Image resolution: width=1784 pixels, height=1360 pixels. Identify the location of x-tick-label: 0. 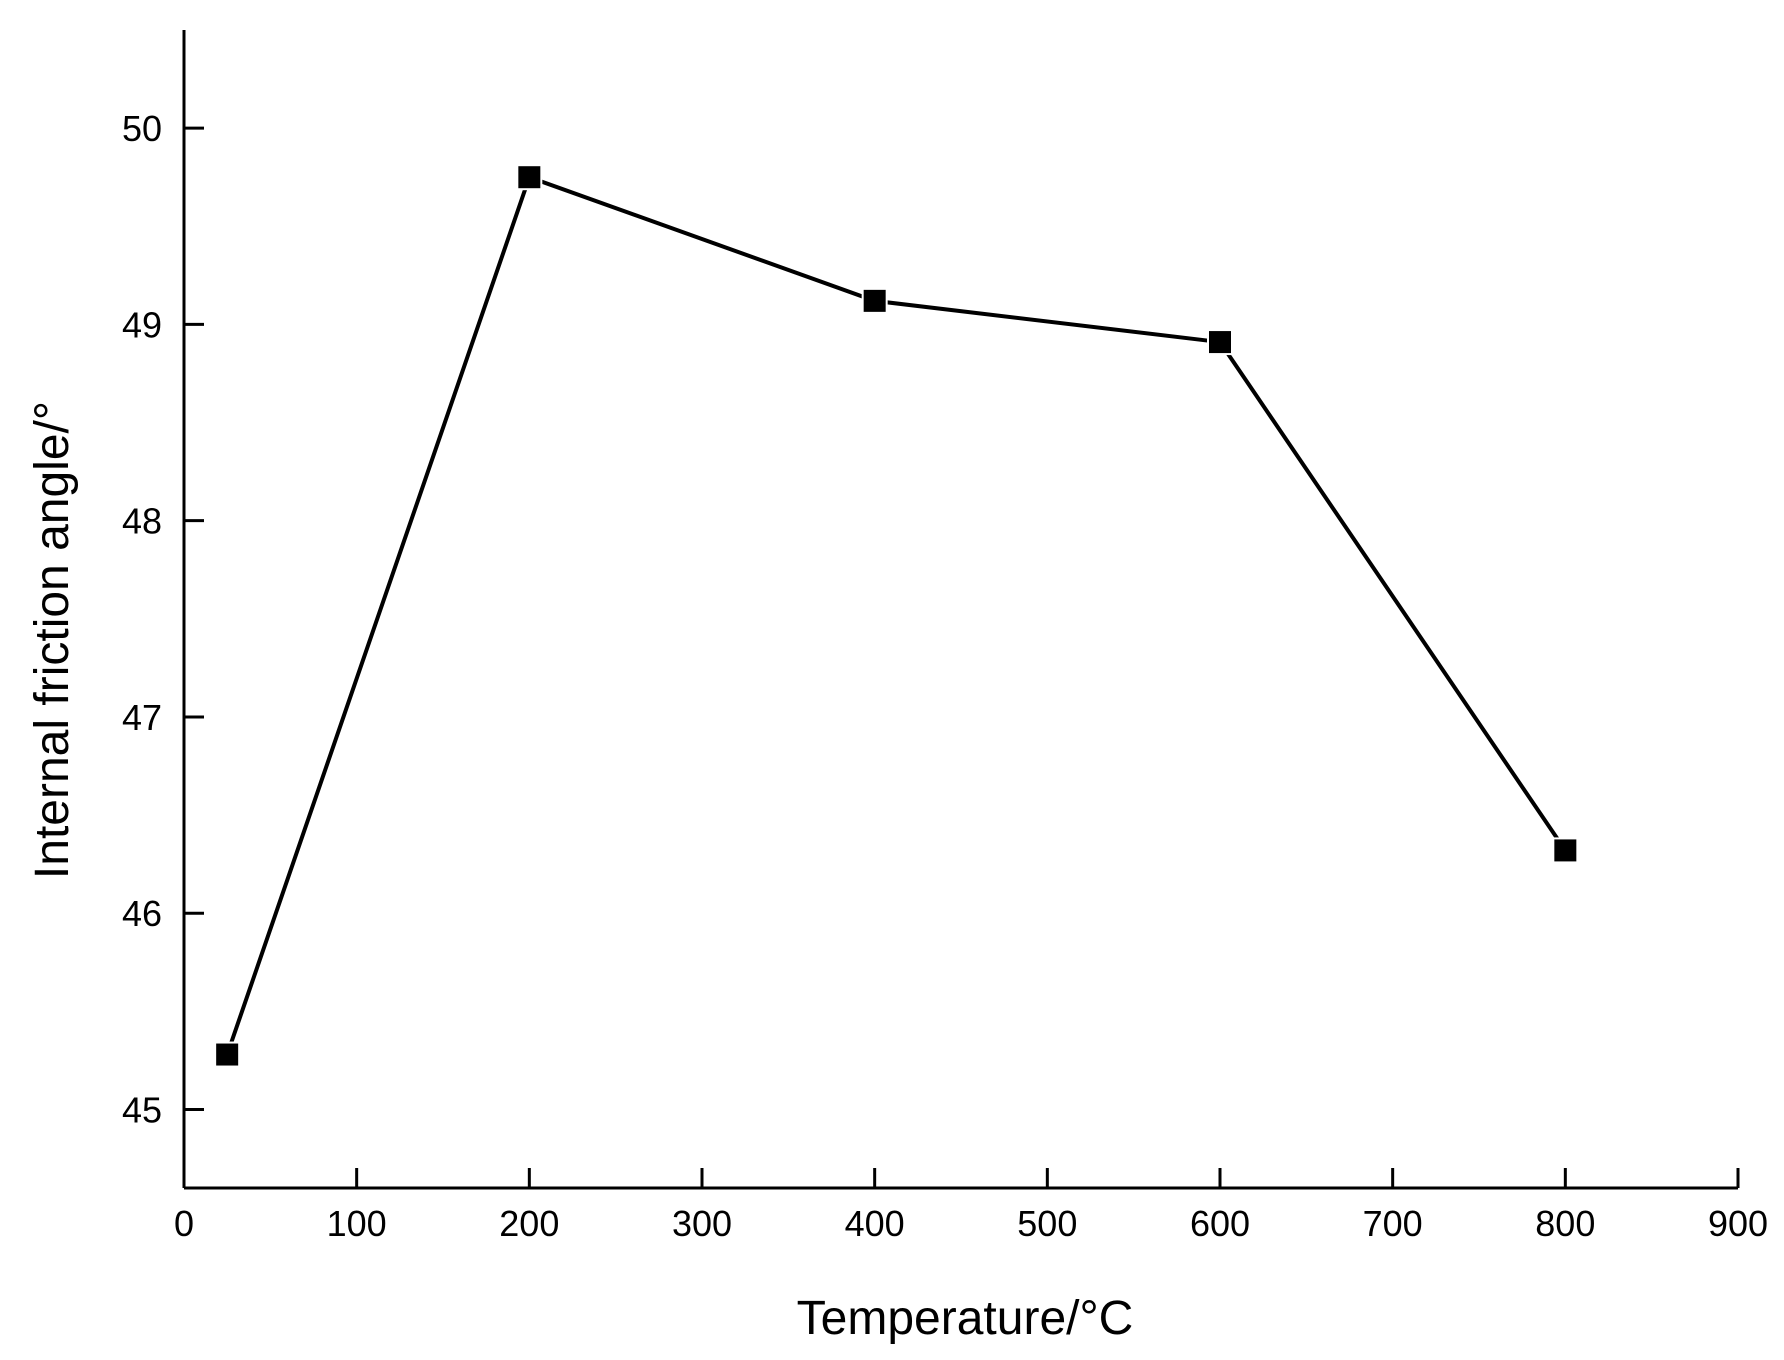
(184, 1223).